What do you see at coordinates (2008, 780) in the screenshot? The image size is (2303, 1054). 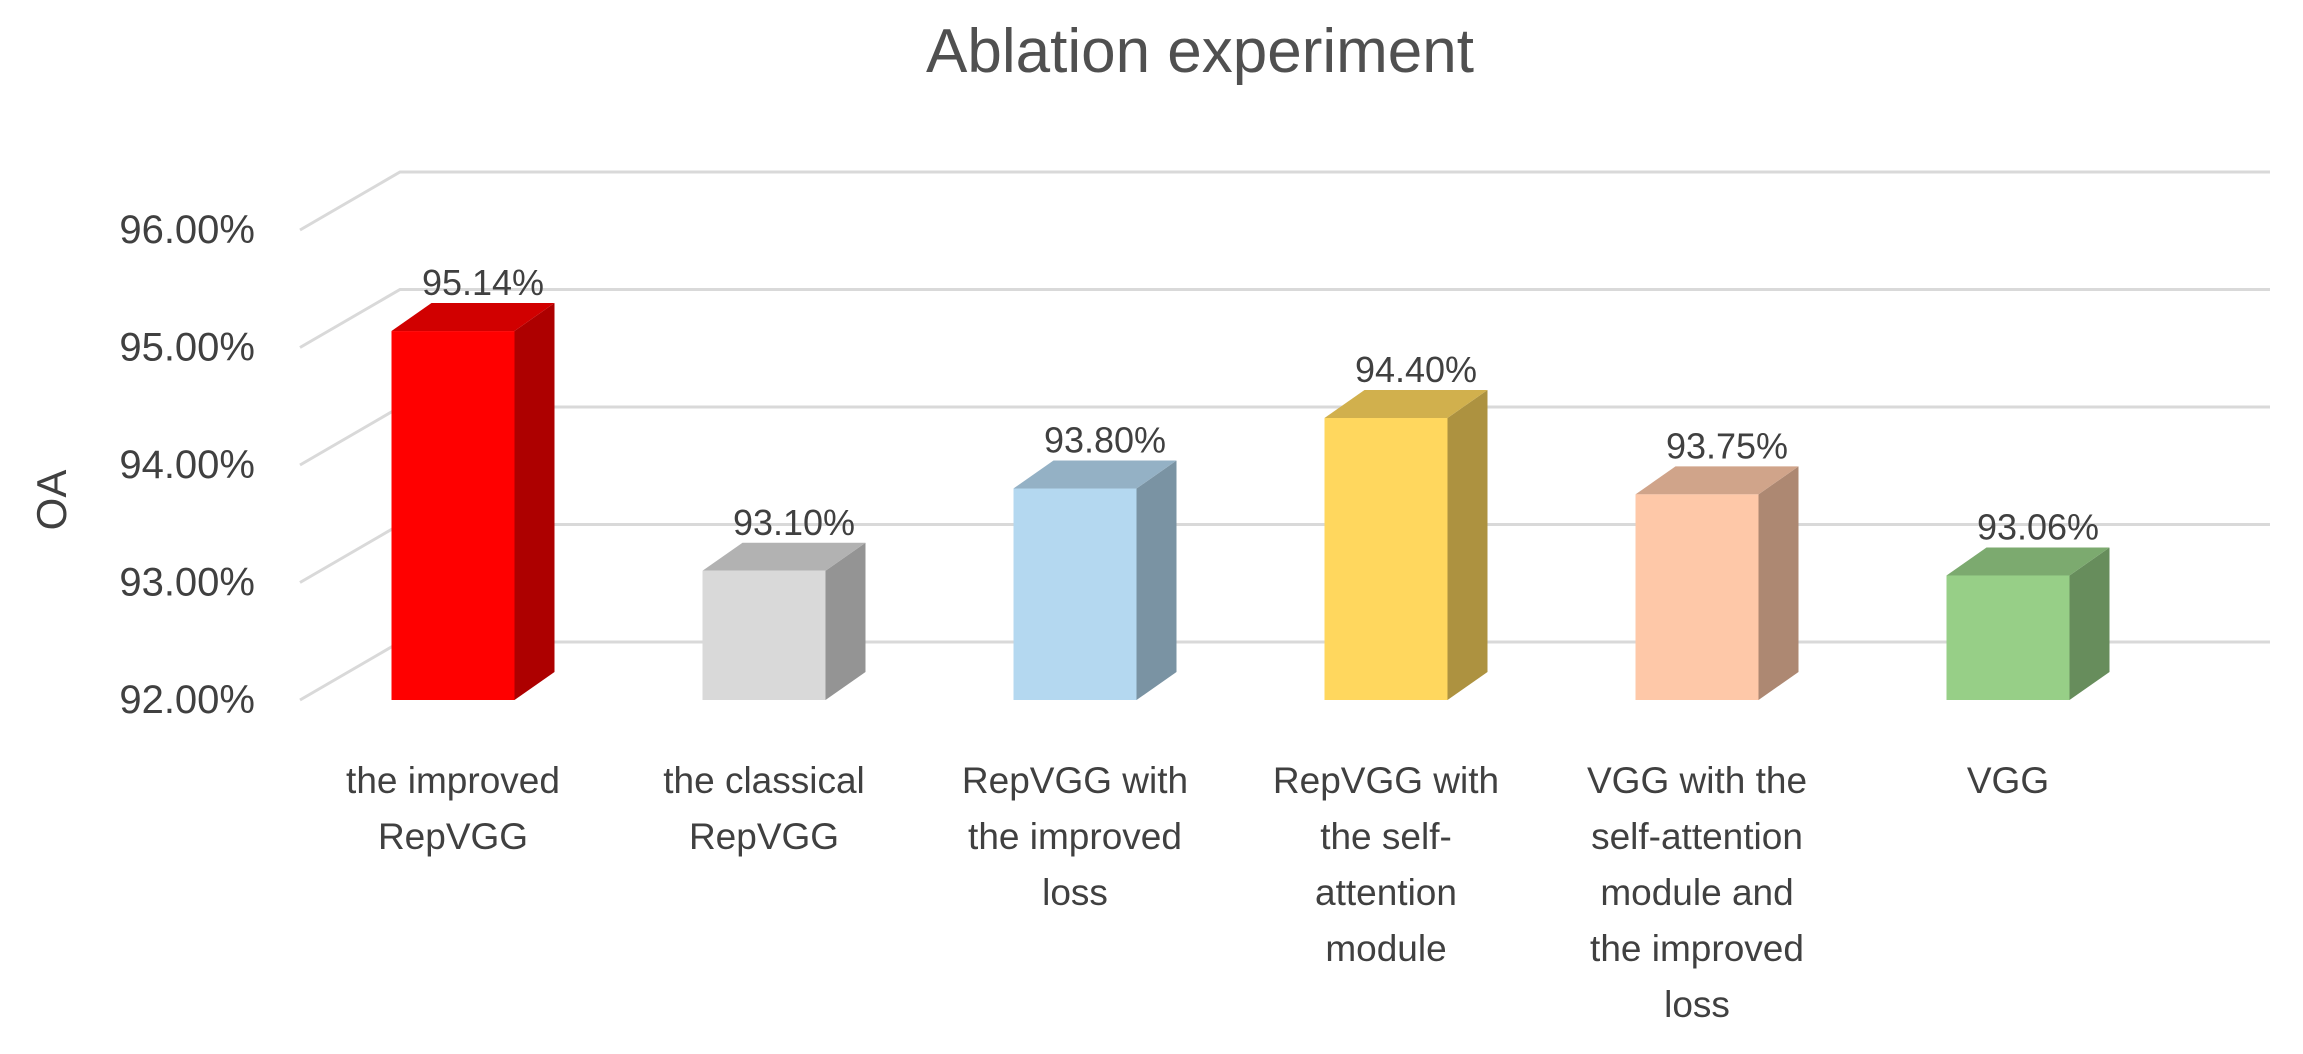 I see `category-label: VGG` at bounding box center [2008, 780].